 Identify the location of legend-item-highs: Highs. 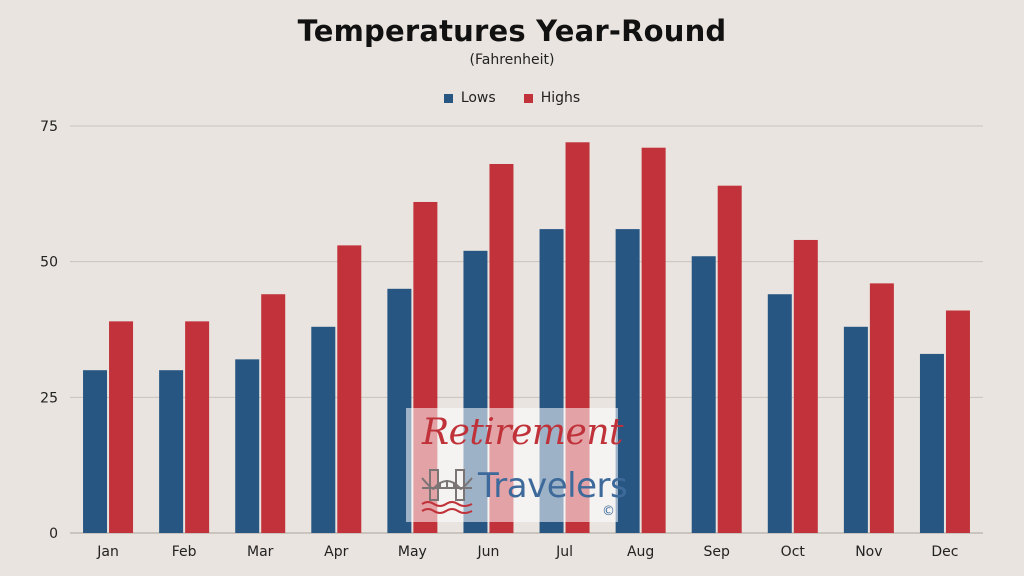
(552, 98).